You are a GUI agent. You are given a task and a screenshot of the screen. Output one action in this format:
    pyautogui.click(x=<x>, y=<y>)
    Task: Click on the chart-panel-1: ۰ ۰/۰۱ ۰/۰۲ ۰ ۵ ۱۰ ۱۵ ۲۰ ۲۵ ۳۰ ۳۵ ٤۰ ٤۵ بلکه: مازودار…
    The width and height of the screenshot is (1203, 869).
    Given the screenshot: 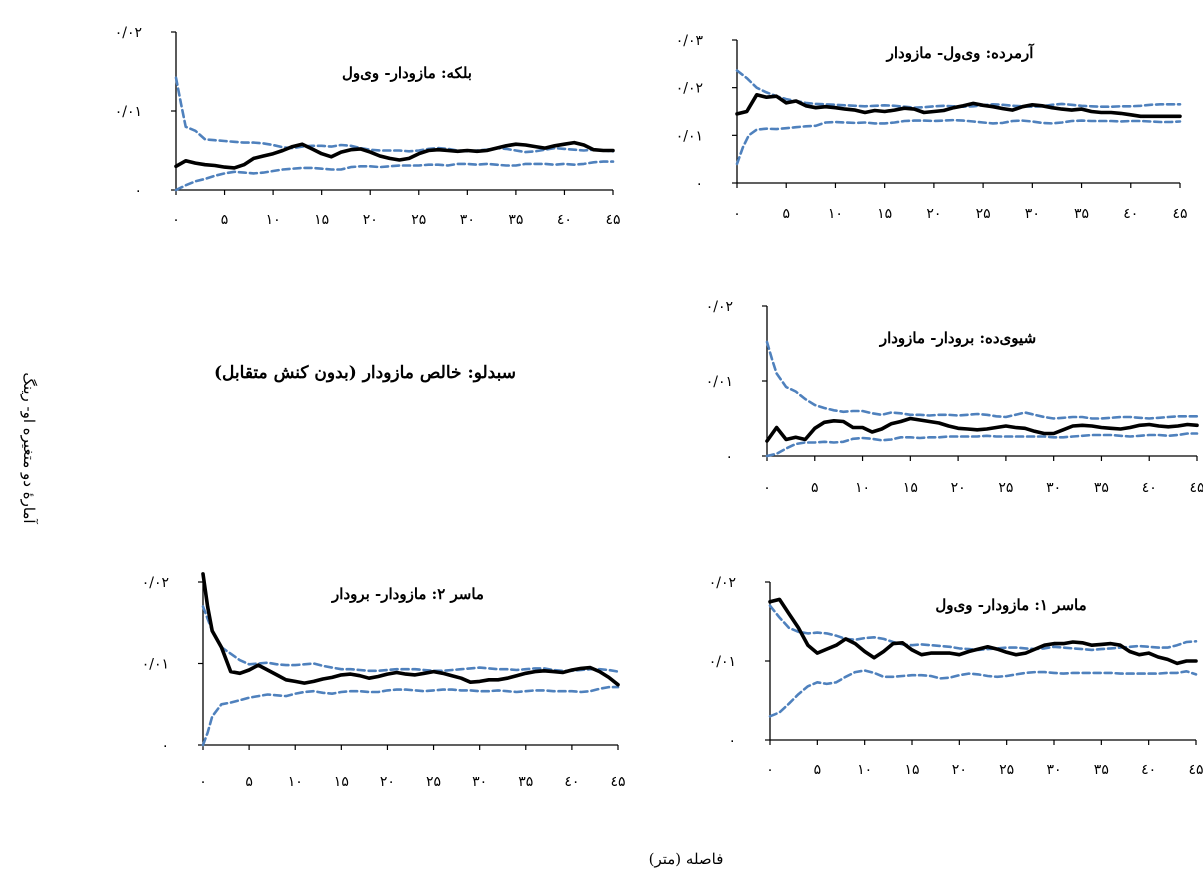 What is the action you would take?
    pyautogui.click(x=368, y=126)
    